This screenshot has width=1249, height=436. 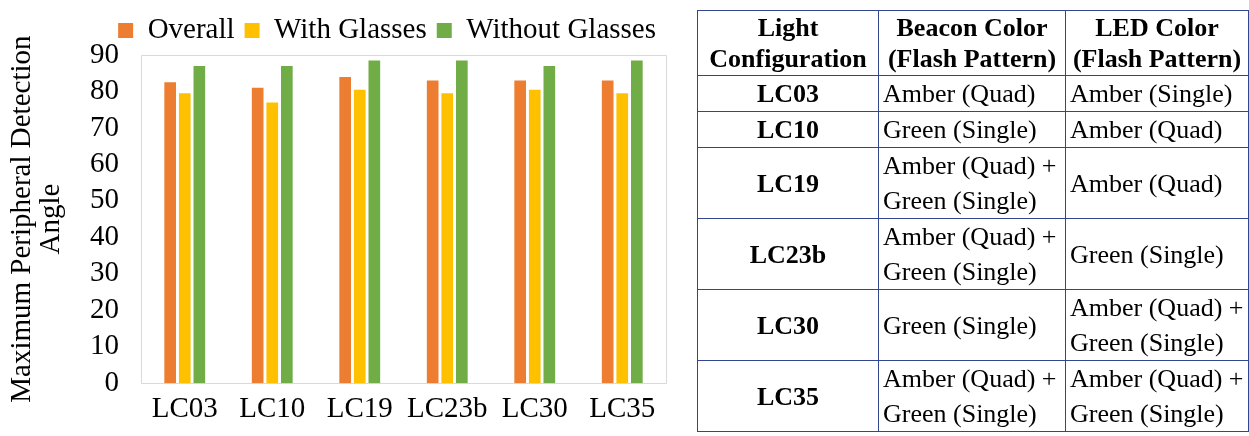 I want to click on text: Amber (Single), so click(x=1151, y=93).